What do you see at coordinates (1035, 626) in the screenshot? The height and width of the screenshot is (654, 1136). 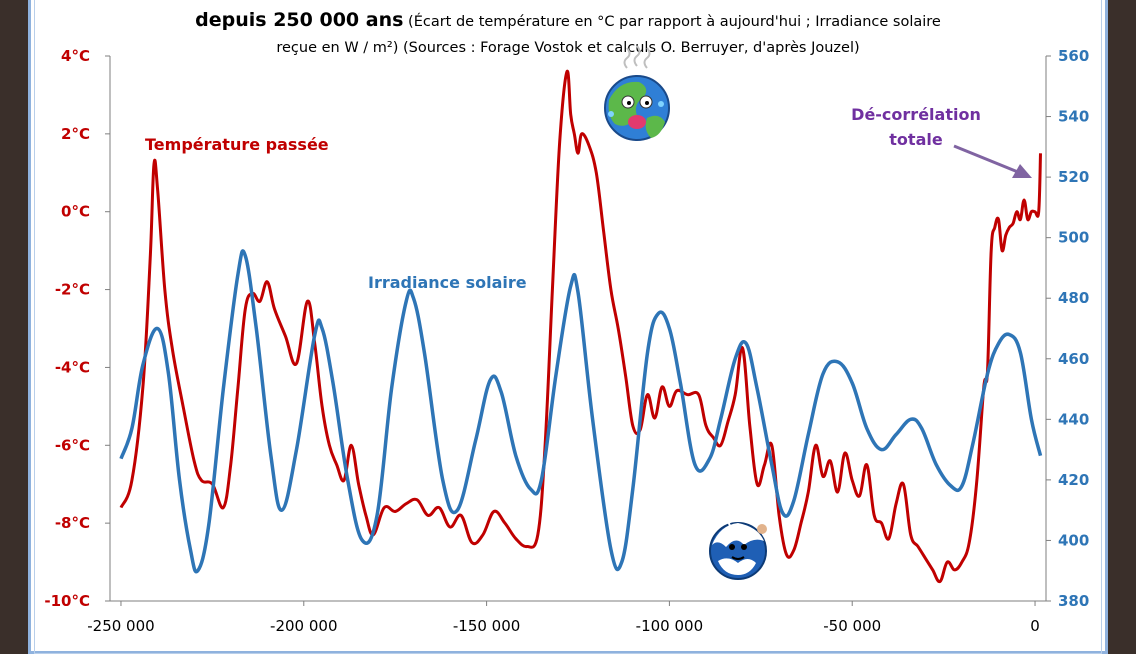 I see `x-tick-label: 0` at bounding box center [1035, 626].